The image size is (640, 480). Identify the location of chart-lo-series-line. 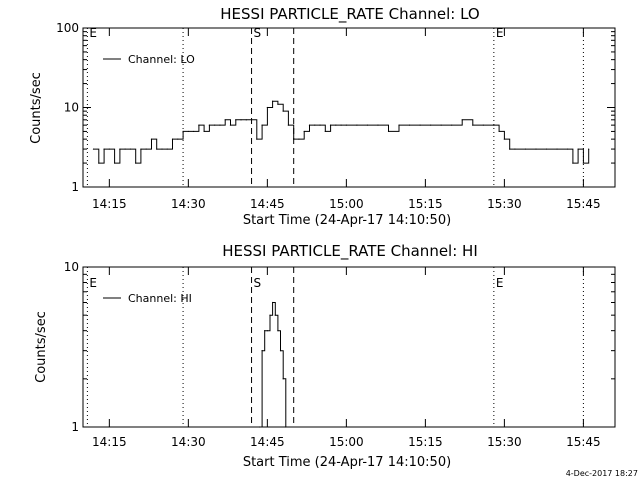
(341, 132).